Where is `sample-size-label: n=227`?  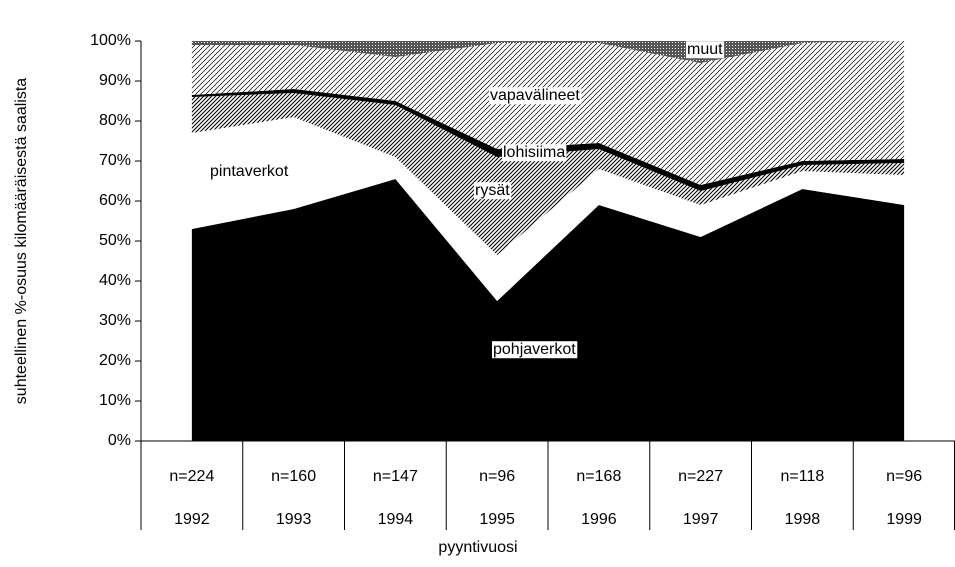 sample-size-label: n=227 is located at coordinates (700, 476).